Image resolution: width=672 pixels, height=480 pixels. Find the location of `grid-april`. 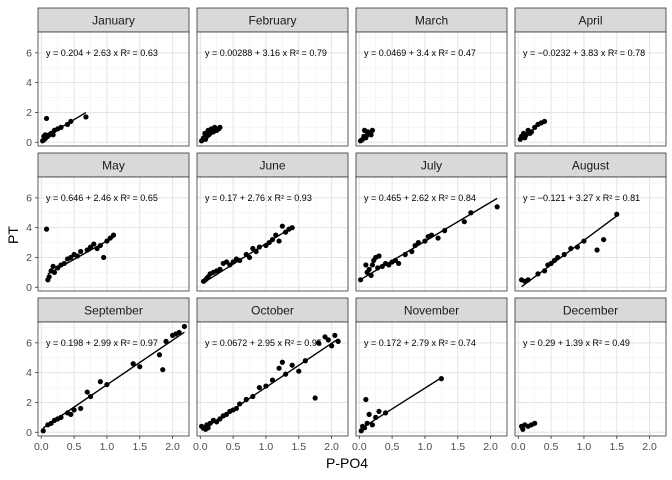

grid-april is located at coordinates (590, 89).